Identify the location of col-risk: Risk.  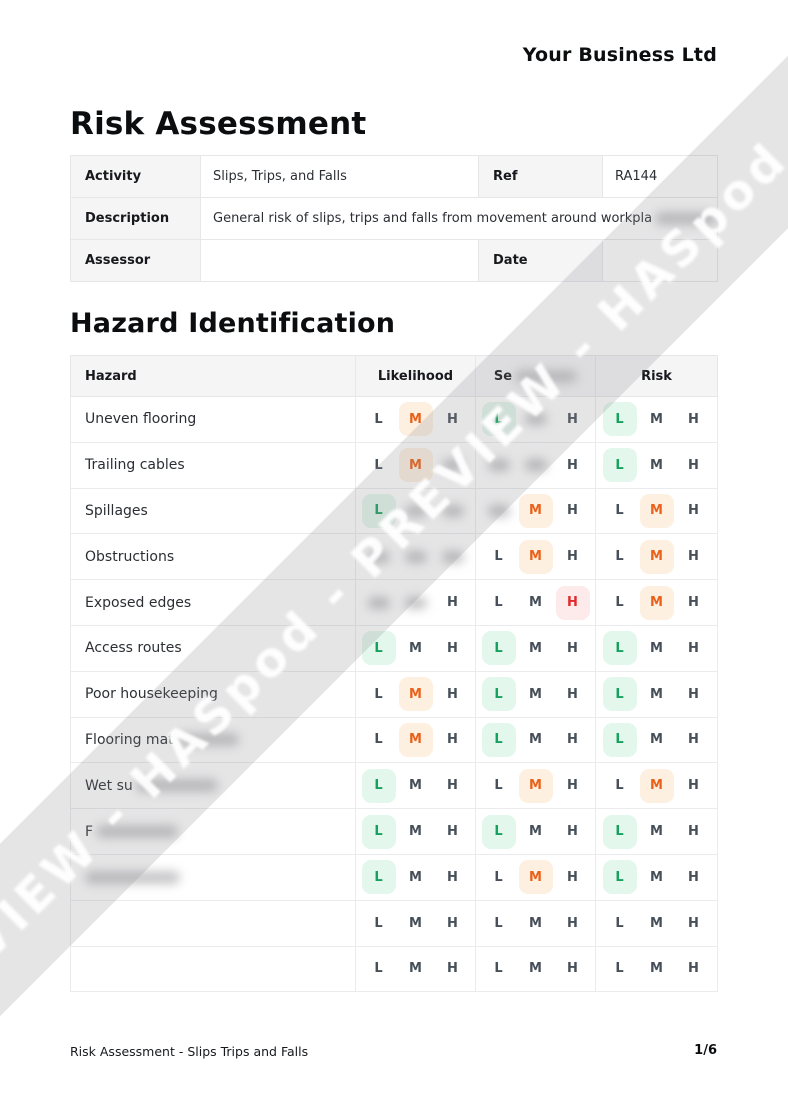
(656, 376).